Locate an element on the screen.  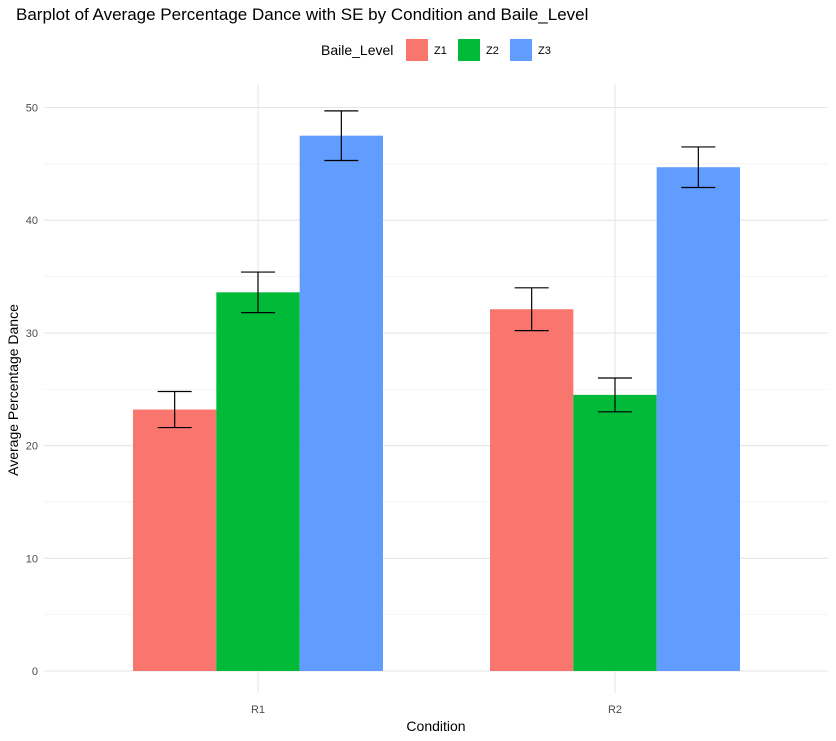
legend-key-z2 is located at coordinates (469, 50).